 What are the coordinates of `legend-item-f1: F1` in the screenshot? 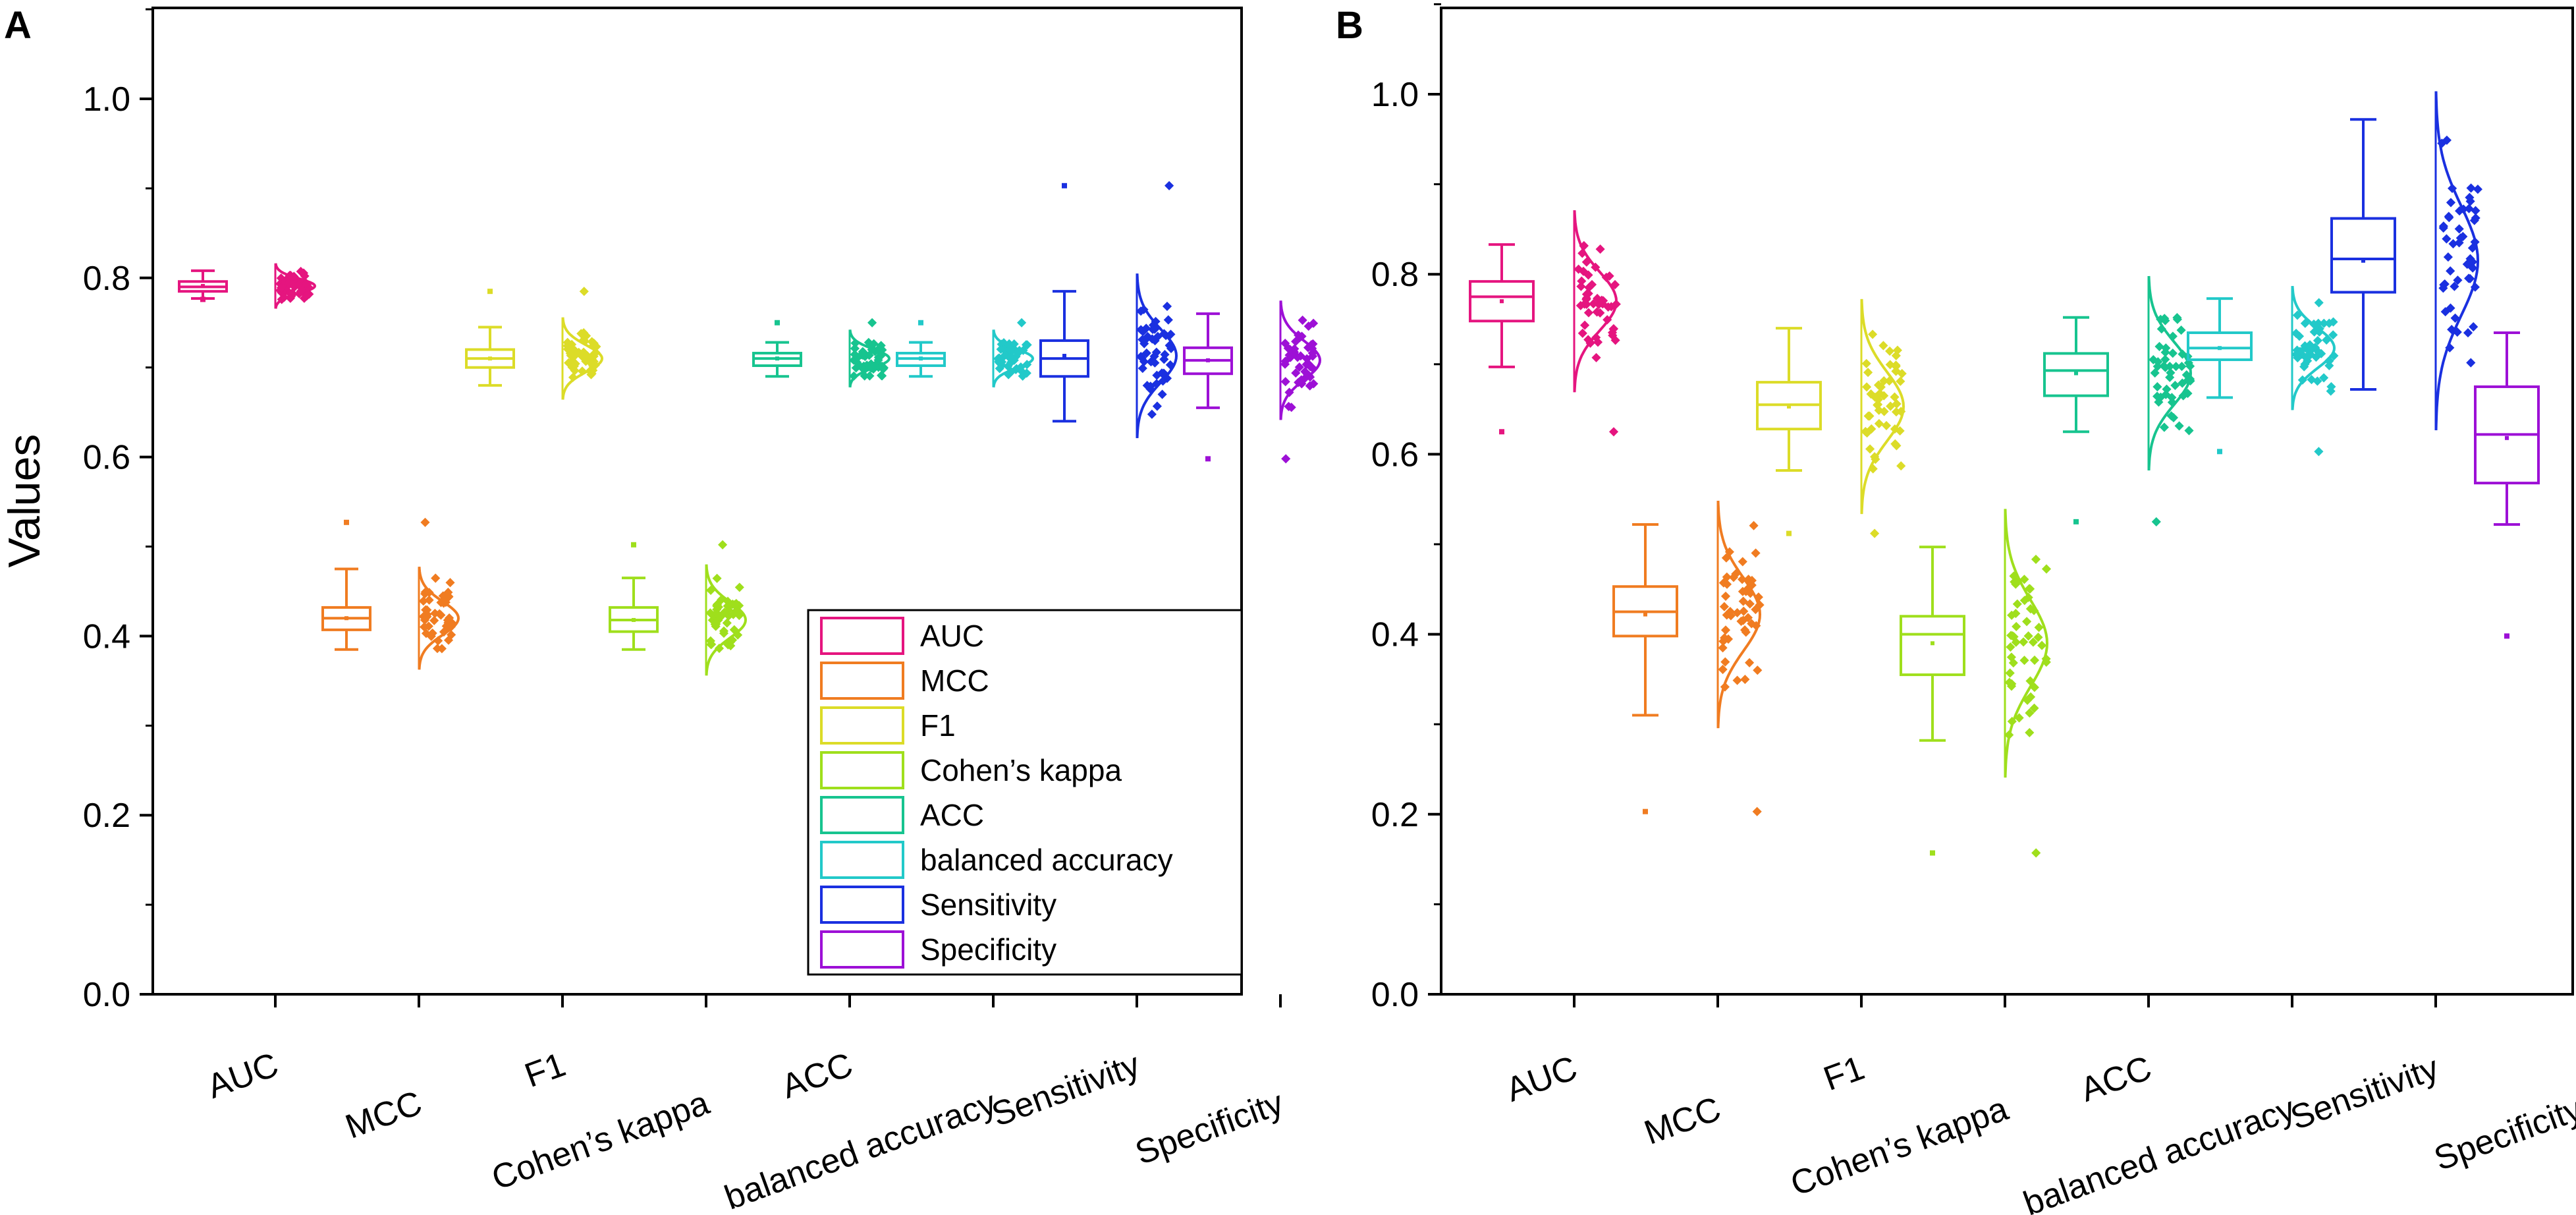 It's located at (938, 725).